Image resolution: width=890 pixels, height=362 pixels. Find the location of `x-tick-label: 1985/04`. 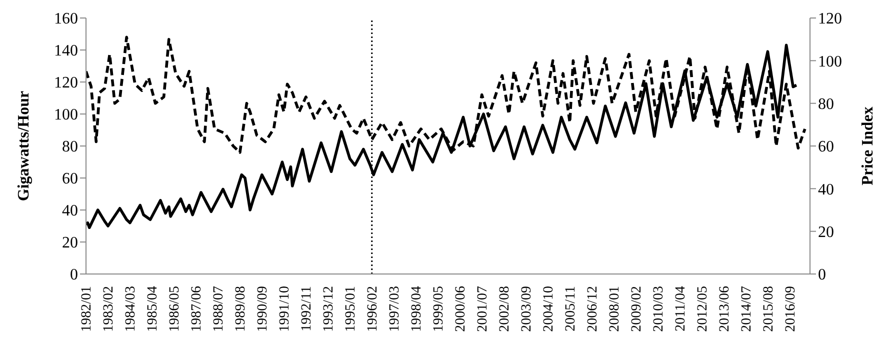

x-tick-label: 1985/04 is located at coordinates (153, 309).